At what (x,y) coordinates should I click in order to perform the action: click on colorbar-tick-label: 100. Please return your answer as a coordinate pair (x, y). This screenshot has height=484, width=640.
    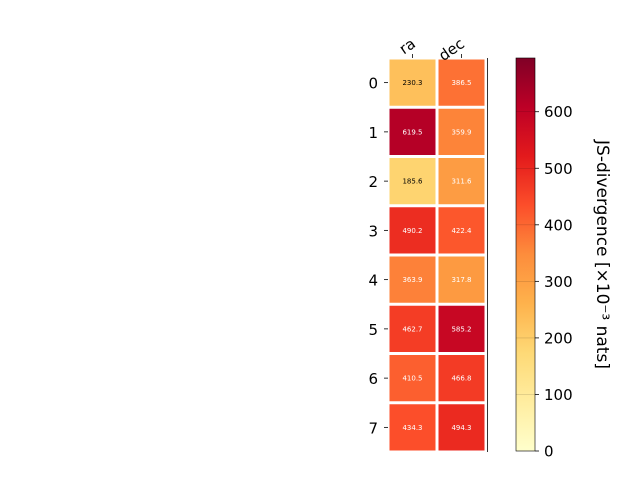
    Looking at the image, I should click on (558, 395).